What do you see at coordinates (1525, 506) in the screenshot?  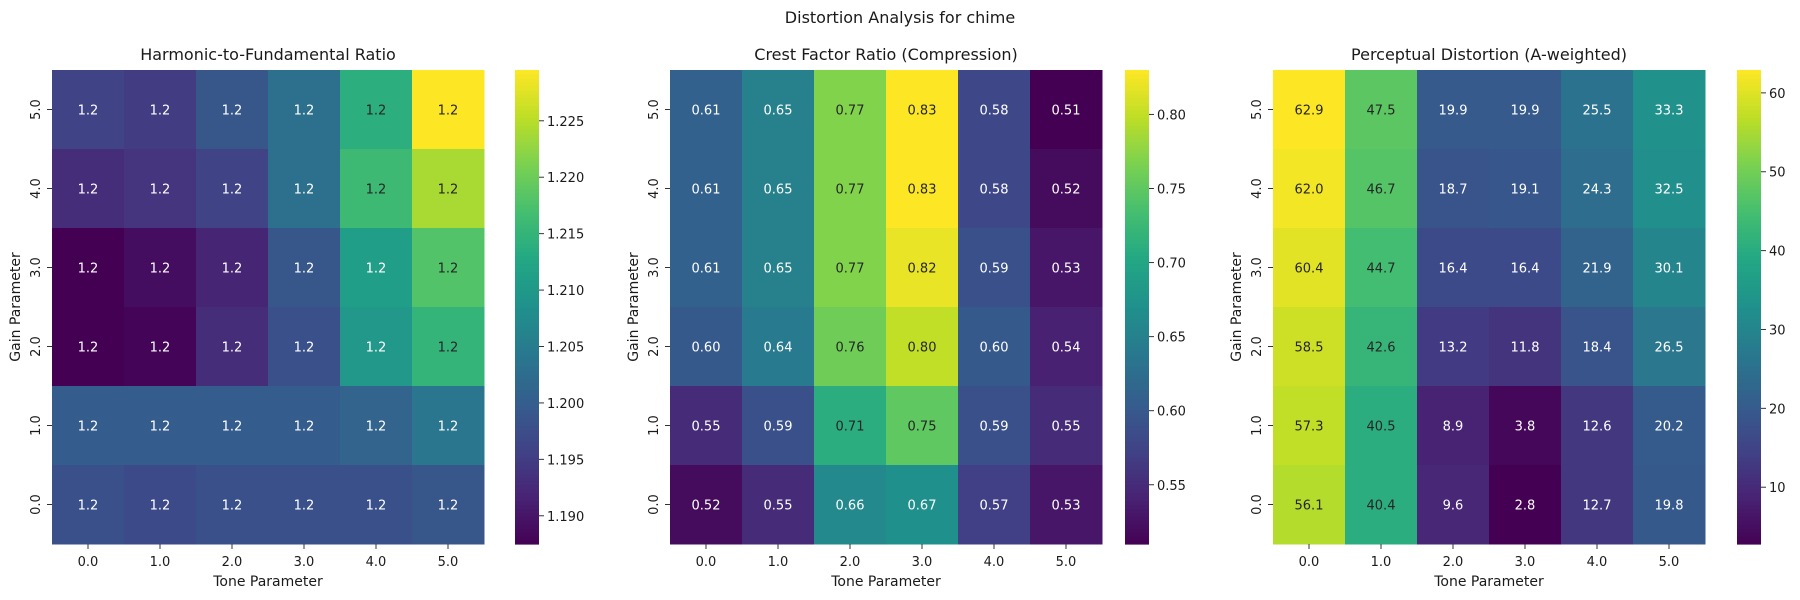 I see `cell-value-label: 2.8` at bounding box center [1525, 506].